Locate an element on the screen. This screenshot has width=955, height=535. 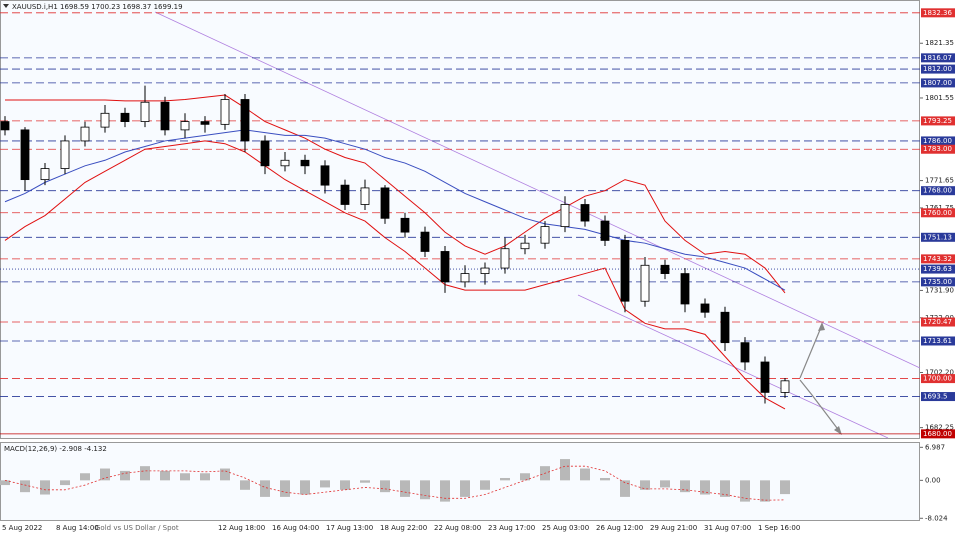
channel-line is located at coordinates (733, 366).